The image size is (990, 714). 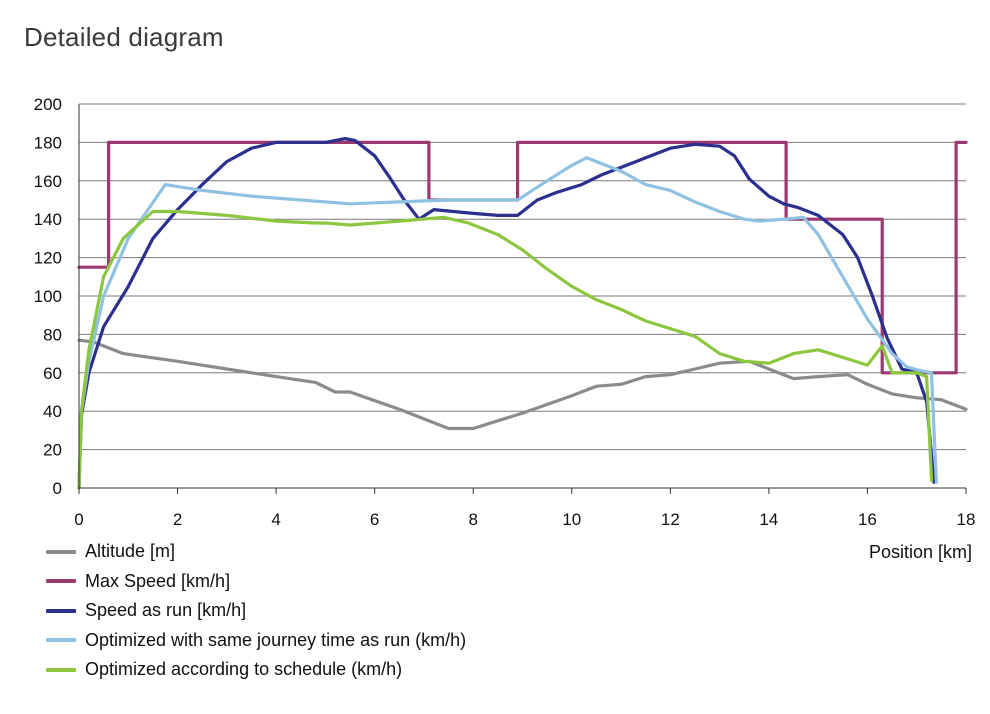 I want to click on legend-label: Optimized according to schedule (km/h), so click(x=244, y=669).